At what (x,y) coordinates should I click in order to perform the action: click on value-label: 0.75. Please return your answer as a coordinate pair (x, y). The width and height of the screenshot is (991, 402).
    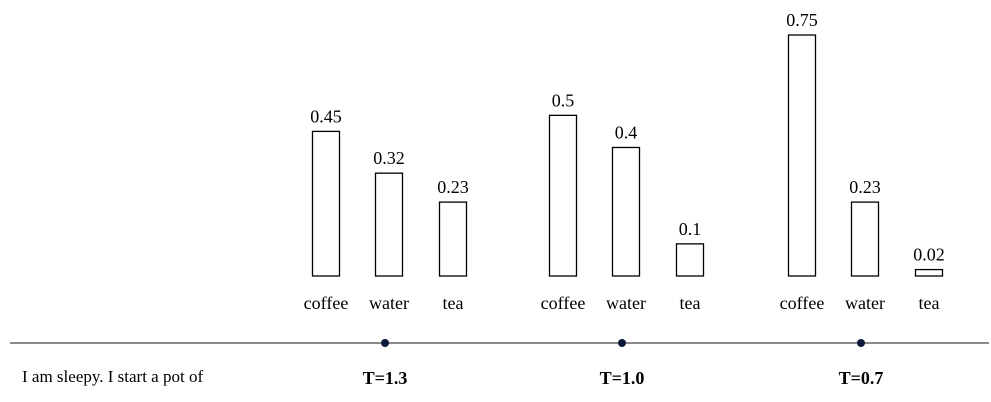
    Looking at the image, I should click on (802, 20).